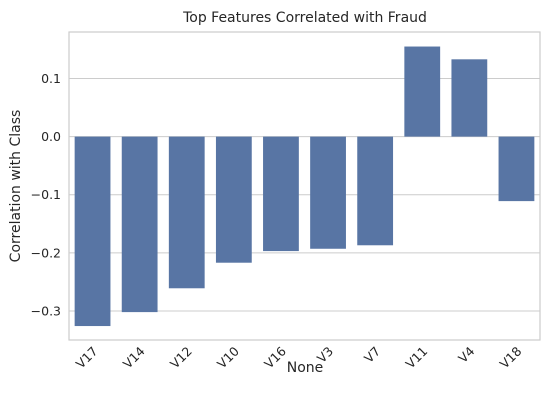 The height and width of the screenshot is (411, 548). I want to click on x-tick-label: V10, so click(228, 357).